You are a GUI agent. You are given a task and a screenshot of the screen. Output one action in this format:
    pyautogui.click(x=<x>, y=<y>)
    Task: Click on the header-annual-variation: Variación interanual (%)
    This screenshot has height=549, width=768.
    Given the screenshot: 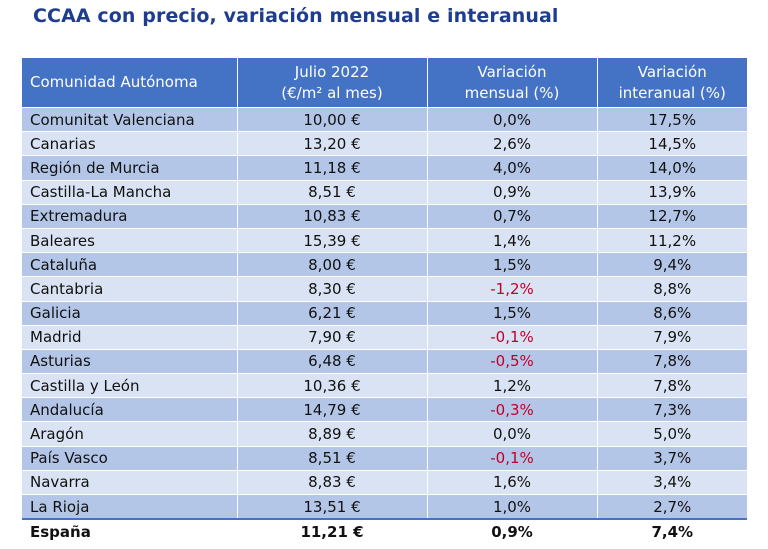 What is the action you would take?
    pyautogui.click(x=672, y=83)
    